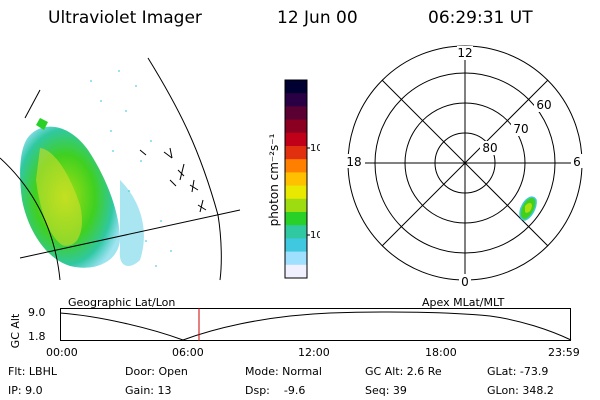 This screenshot has height=400, width=600. Describe the element at coordinates (314, 352) in the screenshot. I see `time-tick-1200: 12:00` at that location.